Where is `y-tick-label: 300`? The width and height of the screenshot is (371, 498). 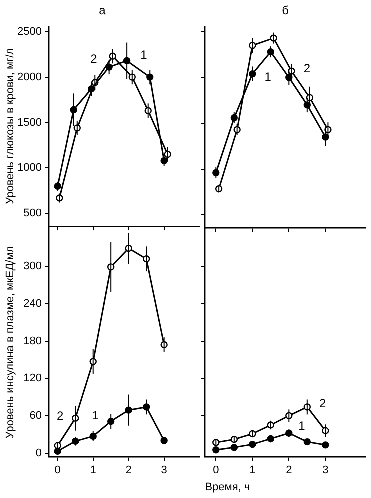
y-tick-label: 300 is located at coordinates (33, 266).